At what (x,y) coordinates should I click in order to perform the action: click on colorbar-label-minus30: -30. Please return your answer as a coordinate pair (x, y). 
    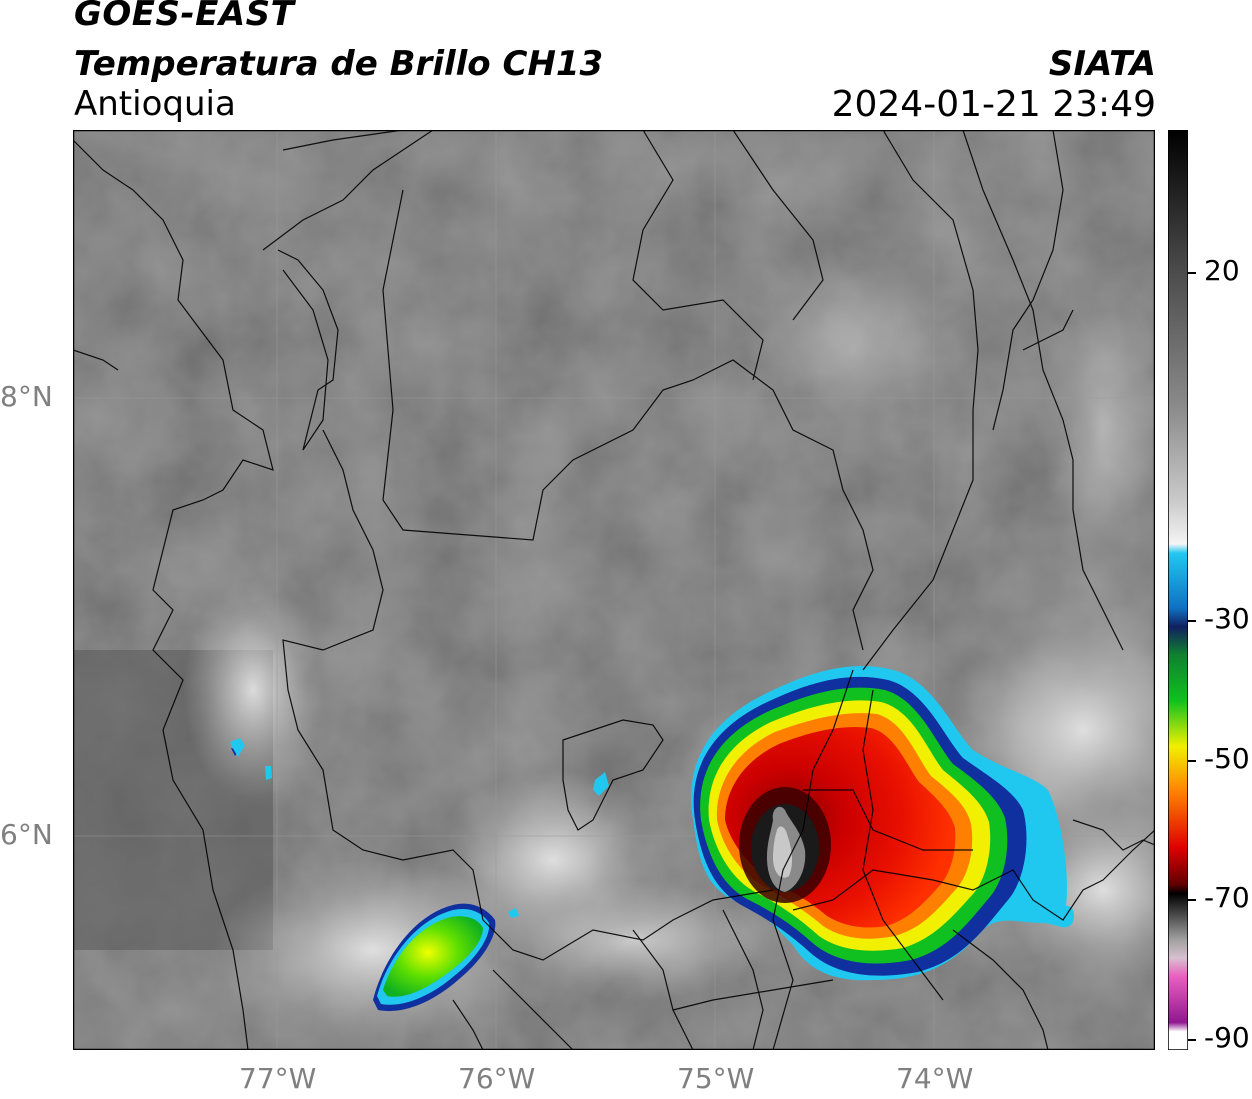
    Looking at the image, I should click on (1227, 618).